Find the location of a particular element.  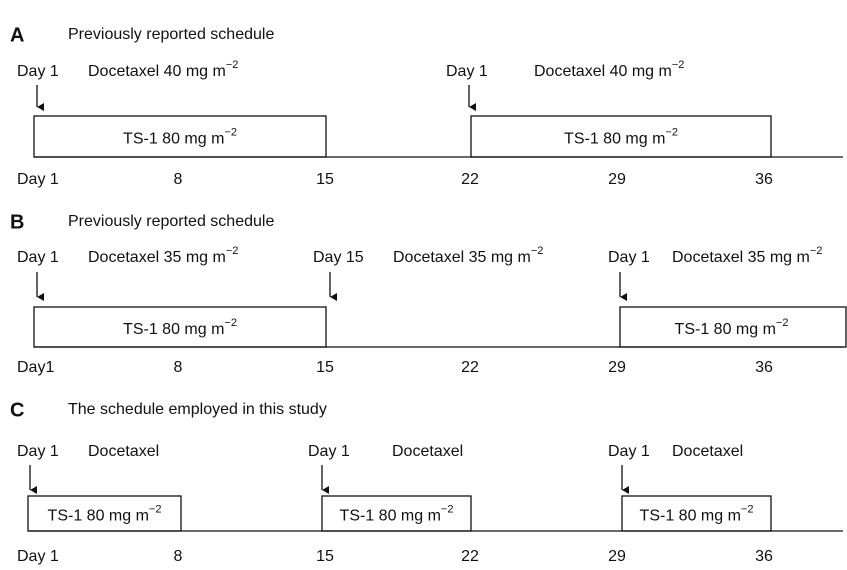

panel-letter: C is located at coordinates (17, 410).